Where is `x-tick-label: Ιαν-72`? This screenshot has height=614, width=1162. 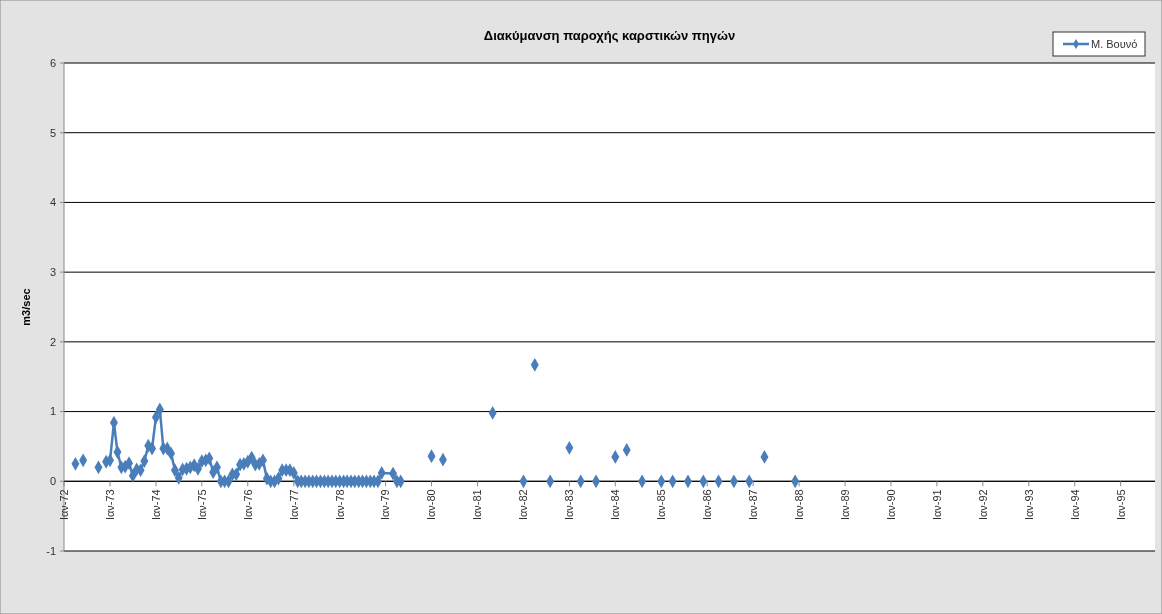 x-tick-label: Ιαν-72 is located at coordinates (63, 505).